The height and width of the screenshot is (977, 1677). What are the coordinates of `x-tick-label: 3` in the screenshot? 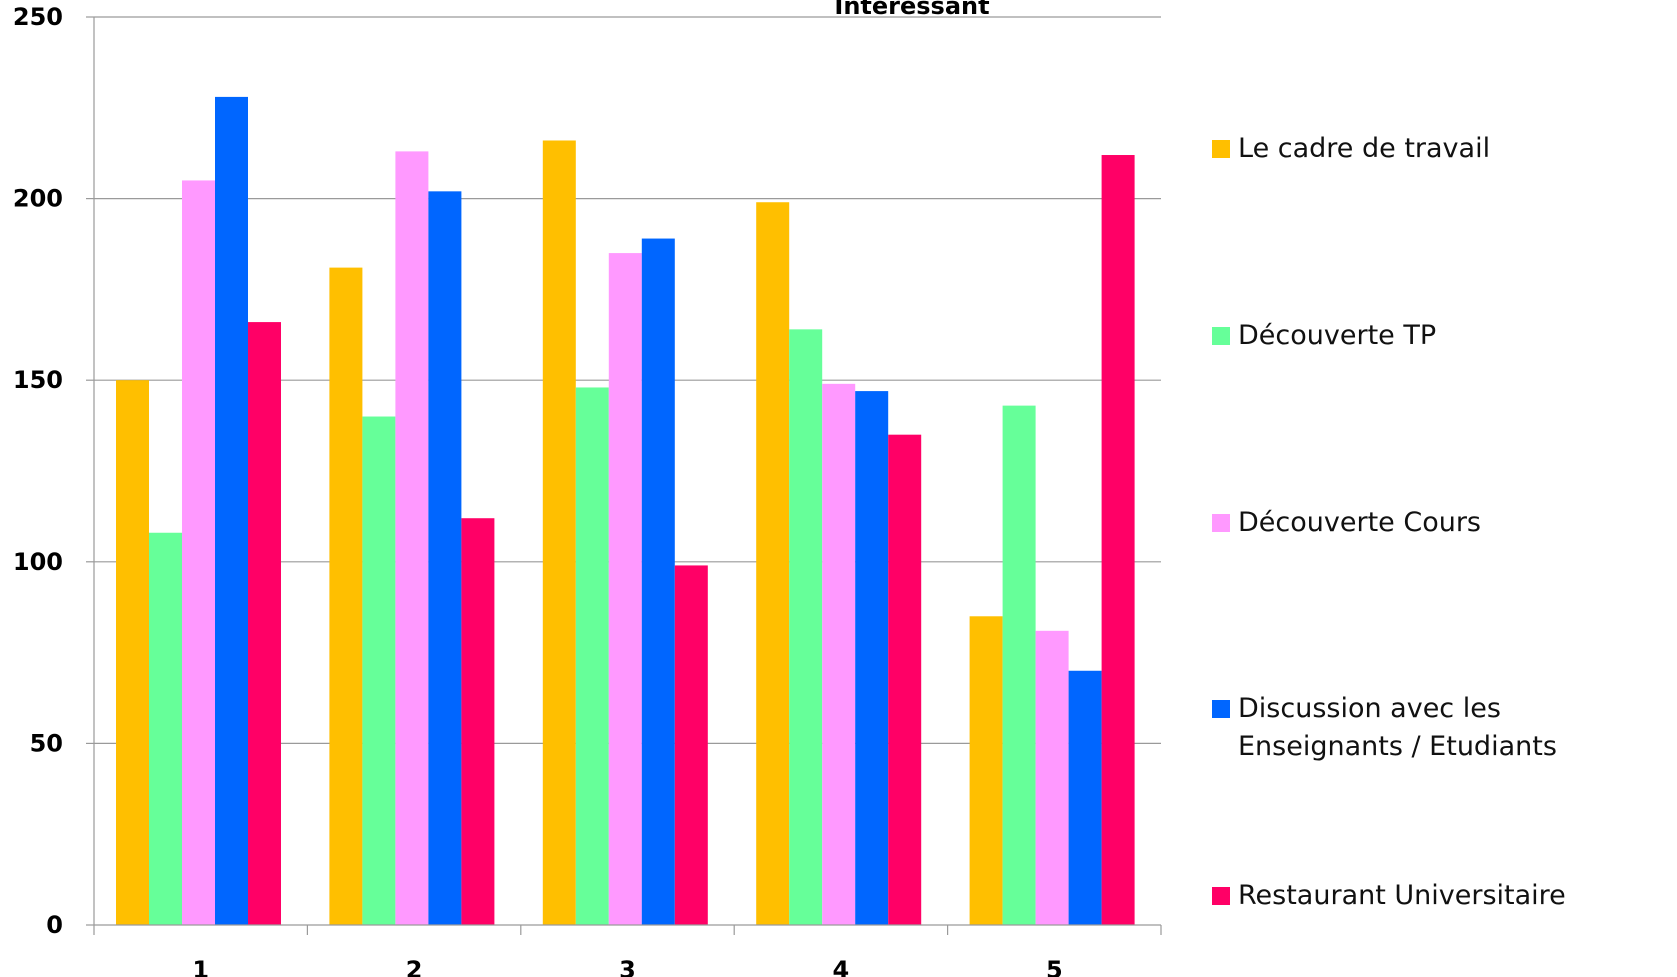 It's located at (627, 966).